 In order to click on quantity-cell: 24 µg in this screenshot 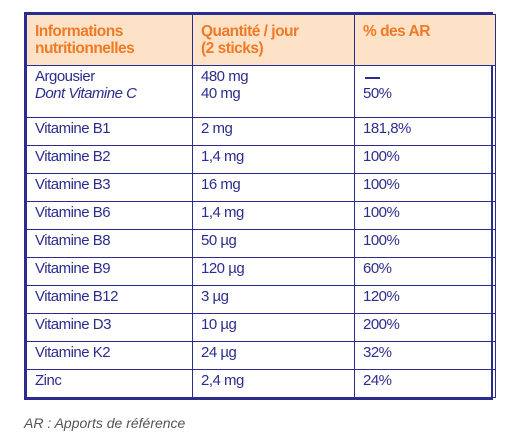, I will do `click(273, 355)`.